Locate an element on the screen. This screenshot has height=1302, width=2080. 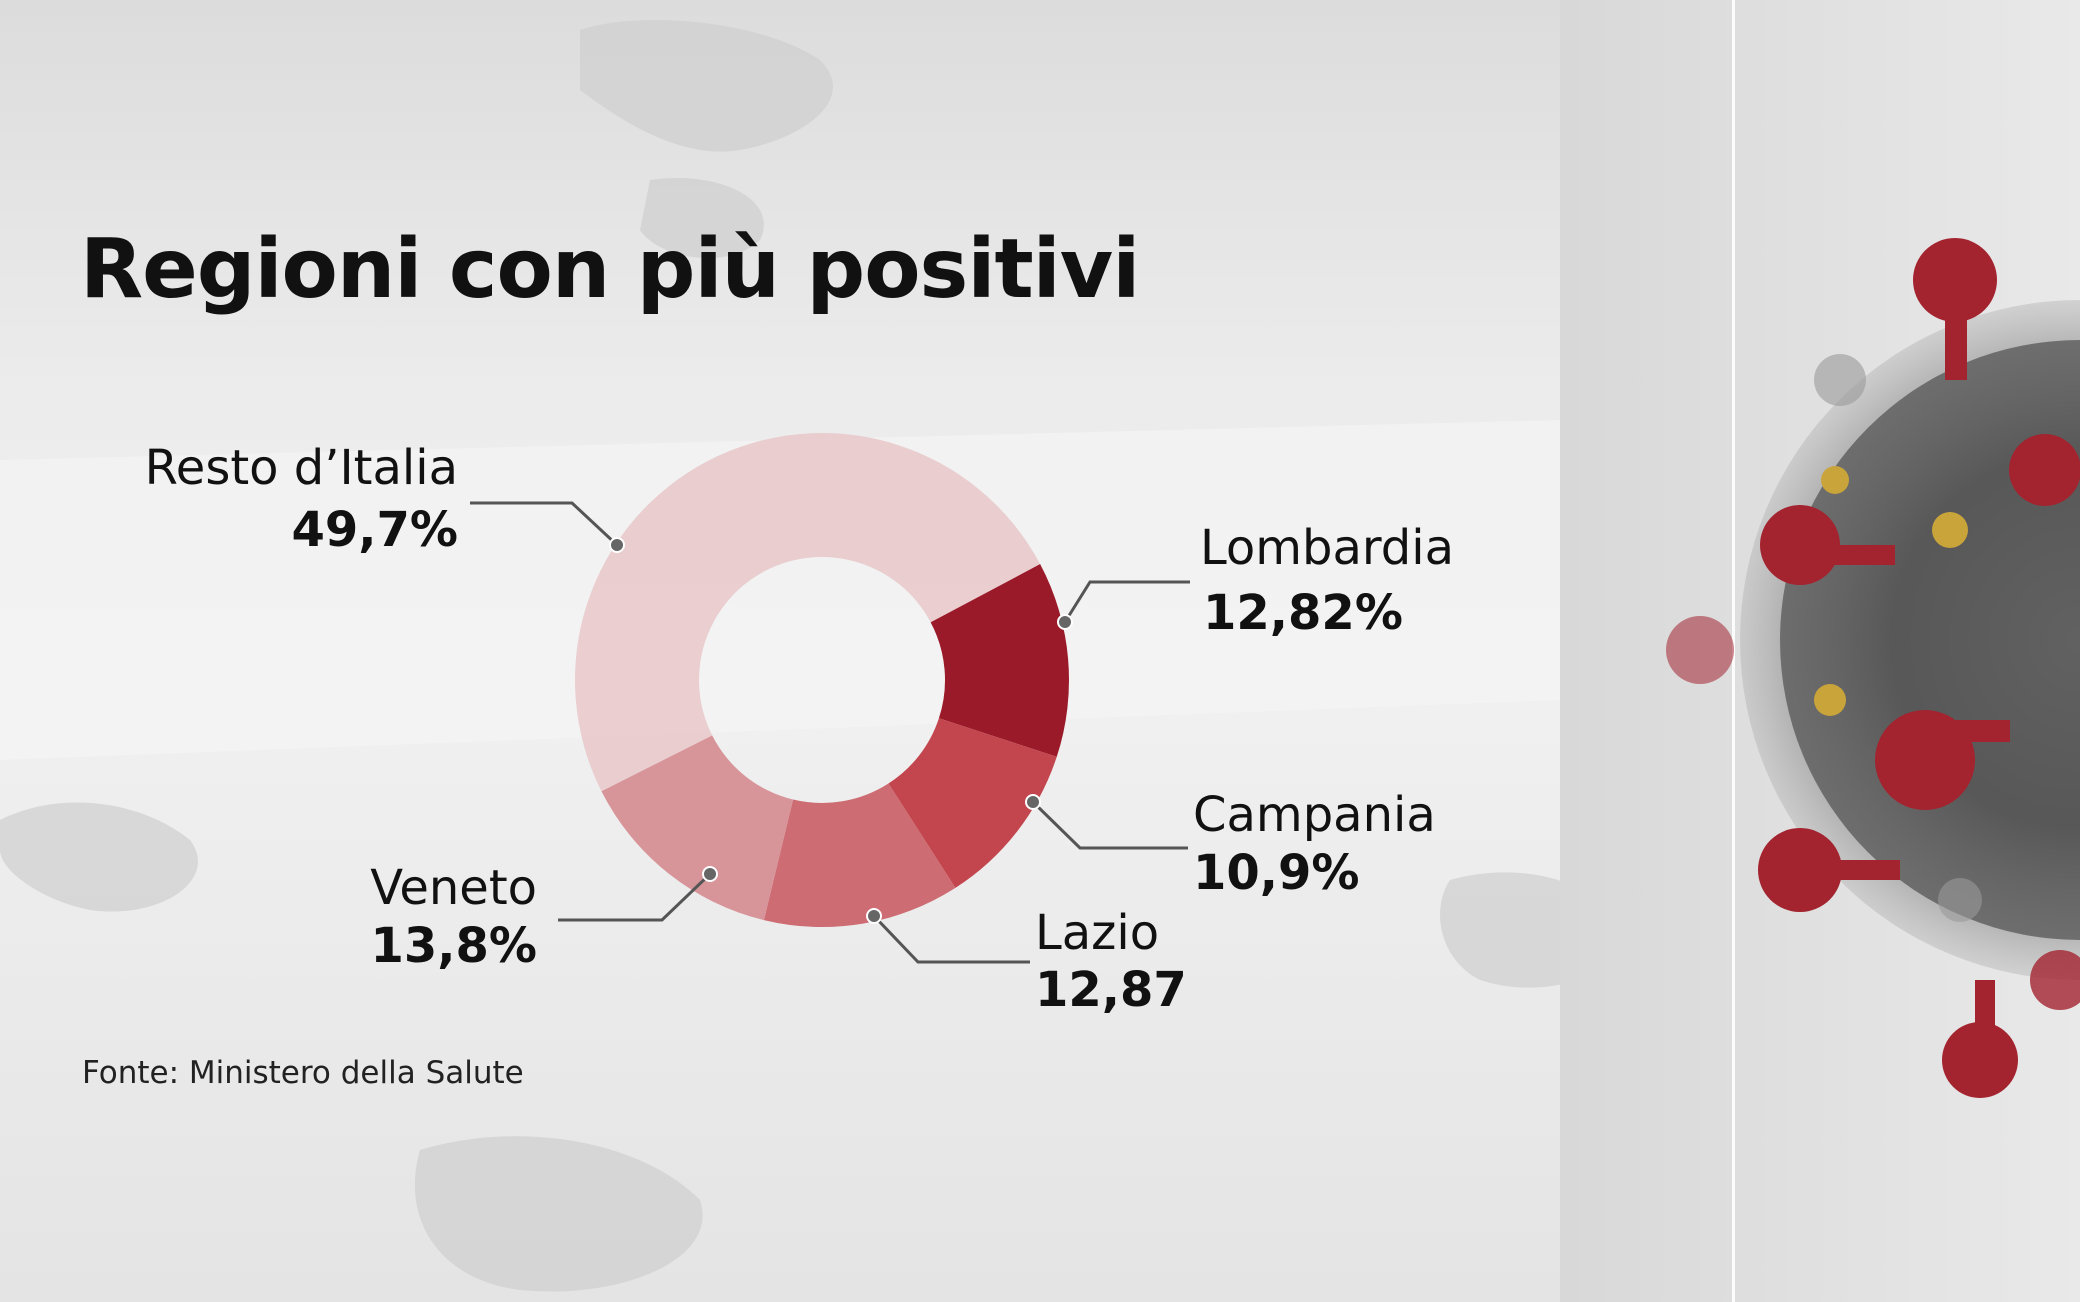
slice-label: Campania is located at coordinates (1314, 815).